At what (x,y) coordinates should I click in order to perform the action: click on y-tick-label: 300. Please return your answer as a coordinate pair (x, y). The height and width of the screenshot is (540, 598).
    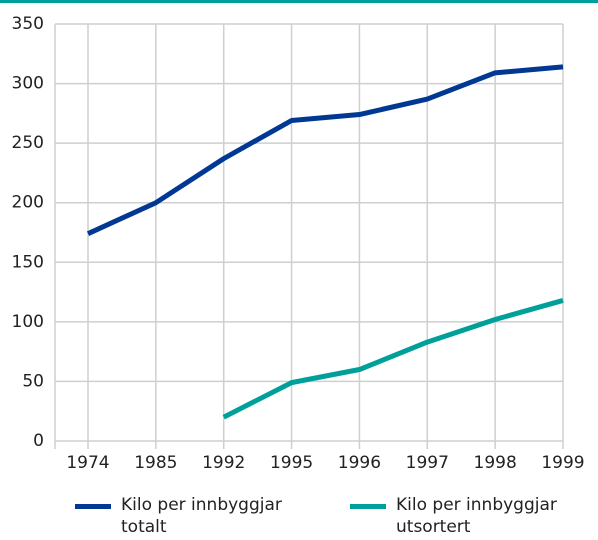
    Looking at the image, I should click on (28, 84).